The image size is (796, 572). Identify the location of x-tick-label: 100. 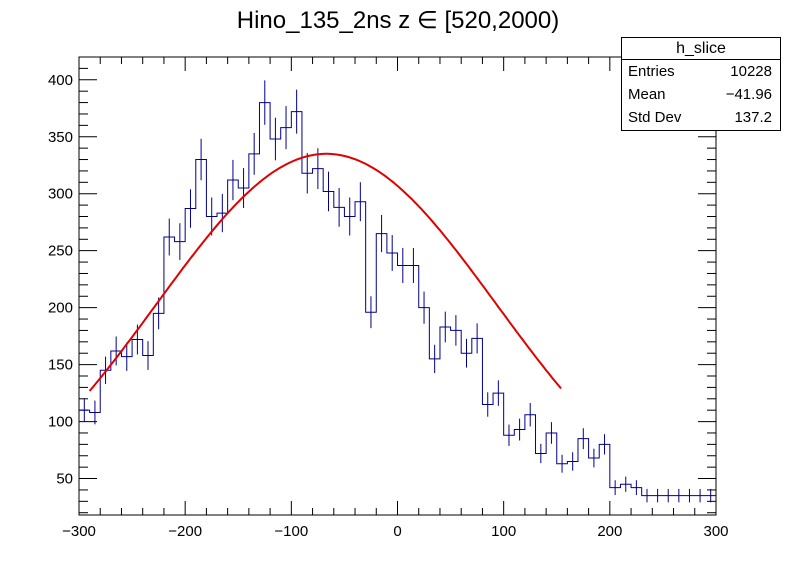
(503, 531).